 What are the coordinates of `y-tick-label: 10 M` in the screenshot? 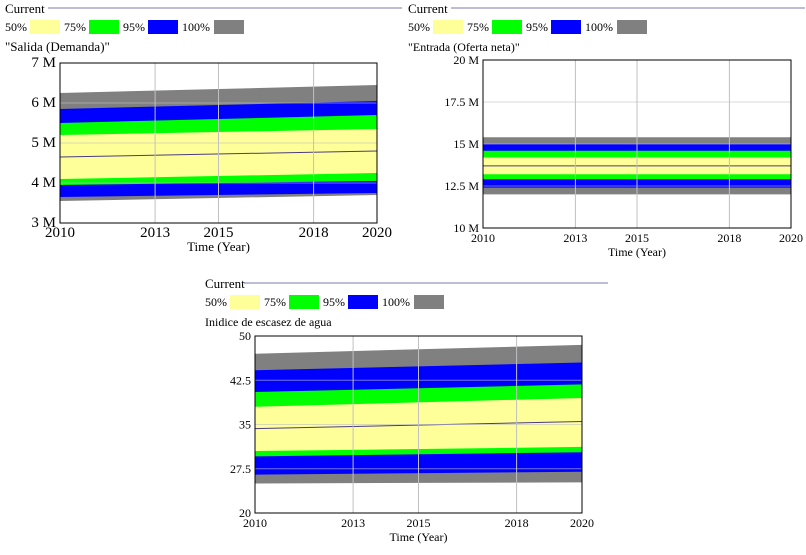 It's located at (466, 228).